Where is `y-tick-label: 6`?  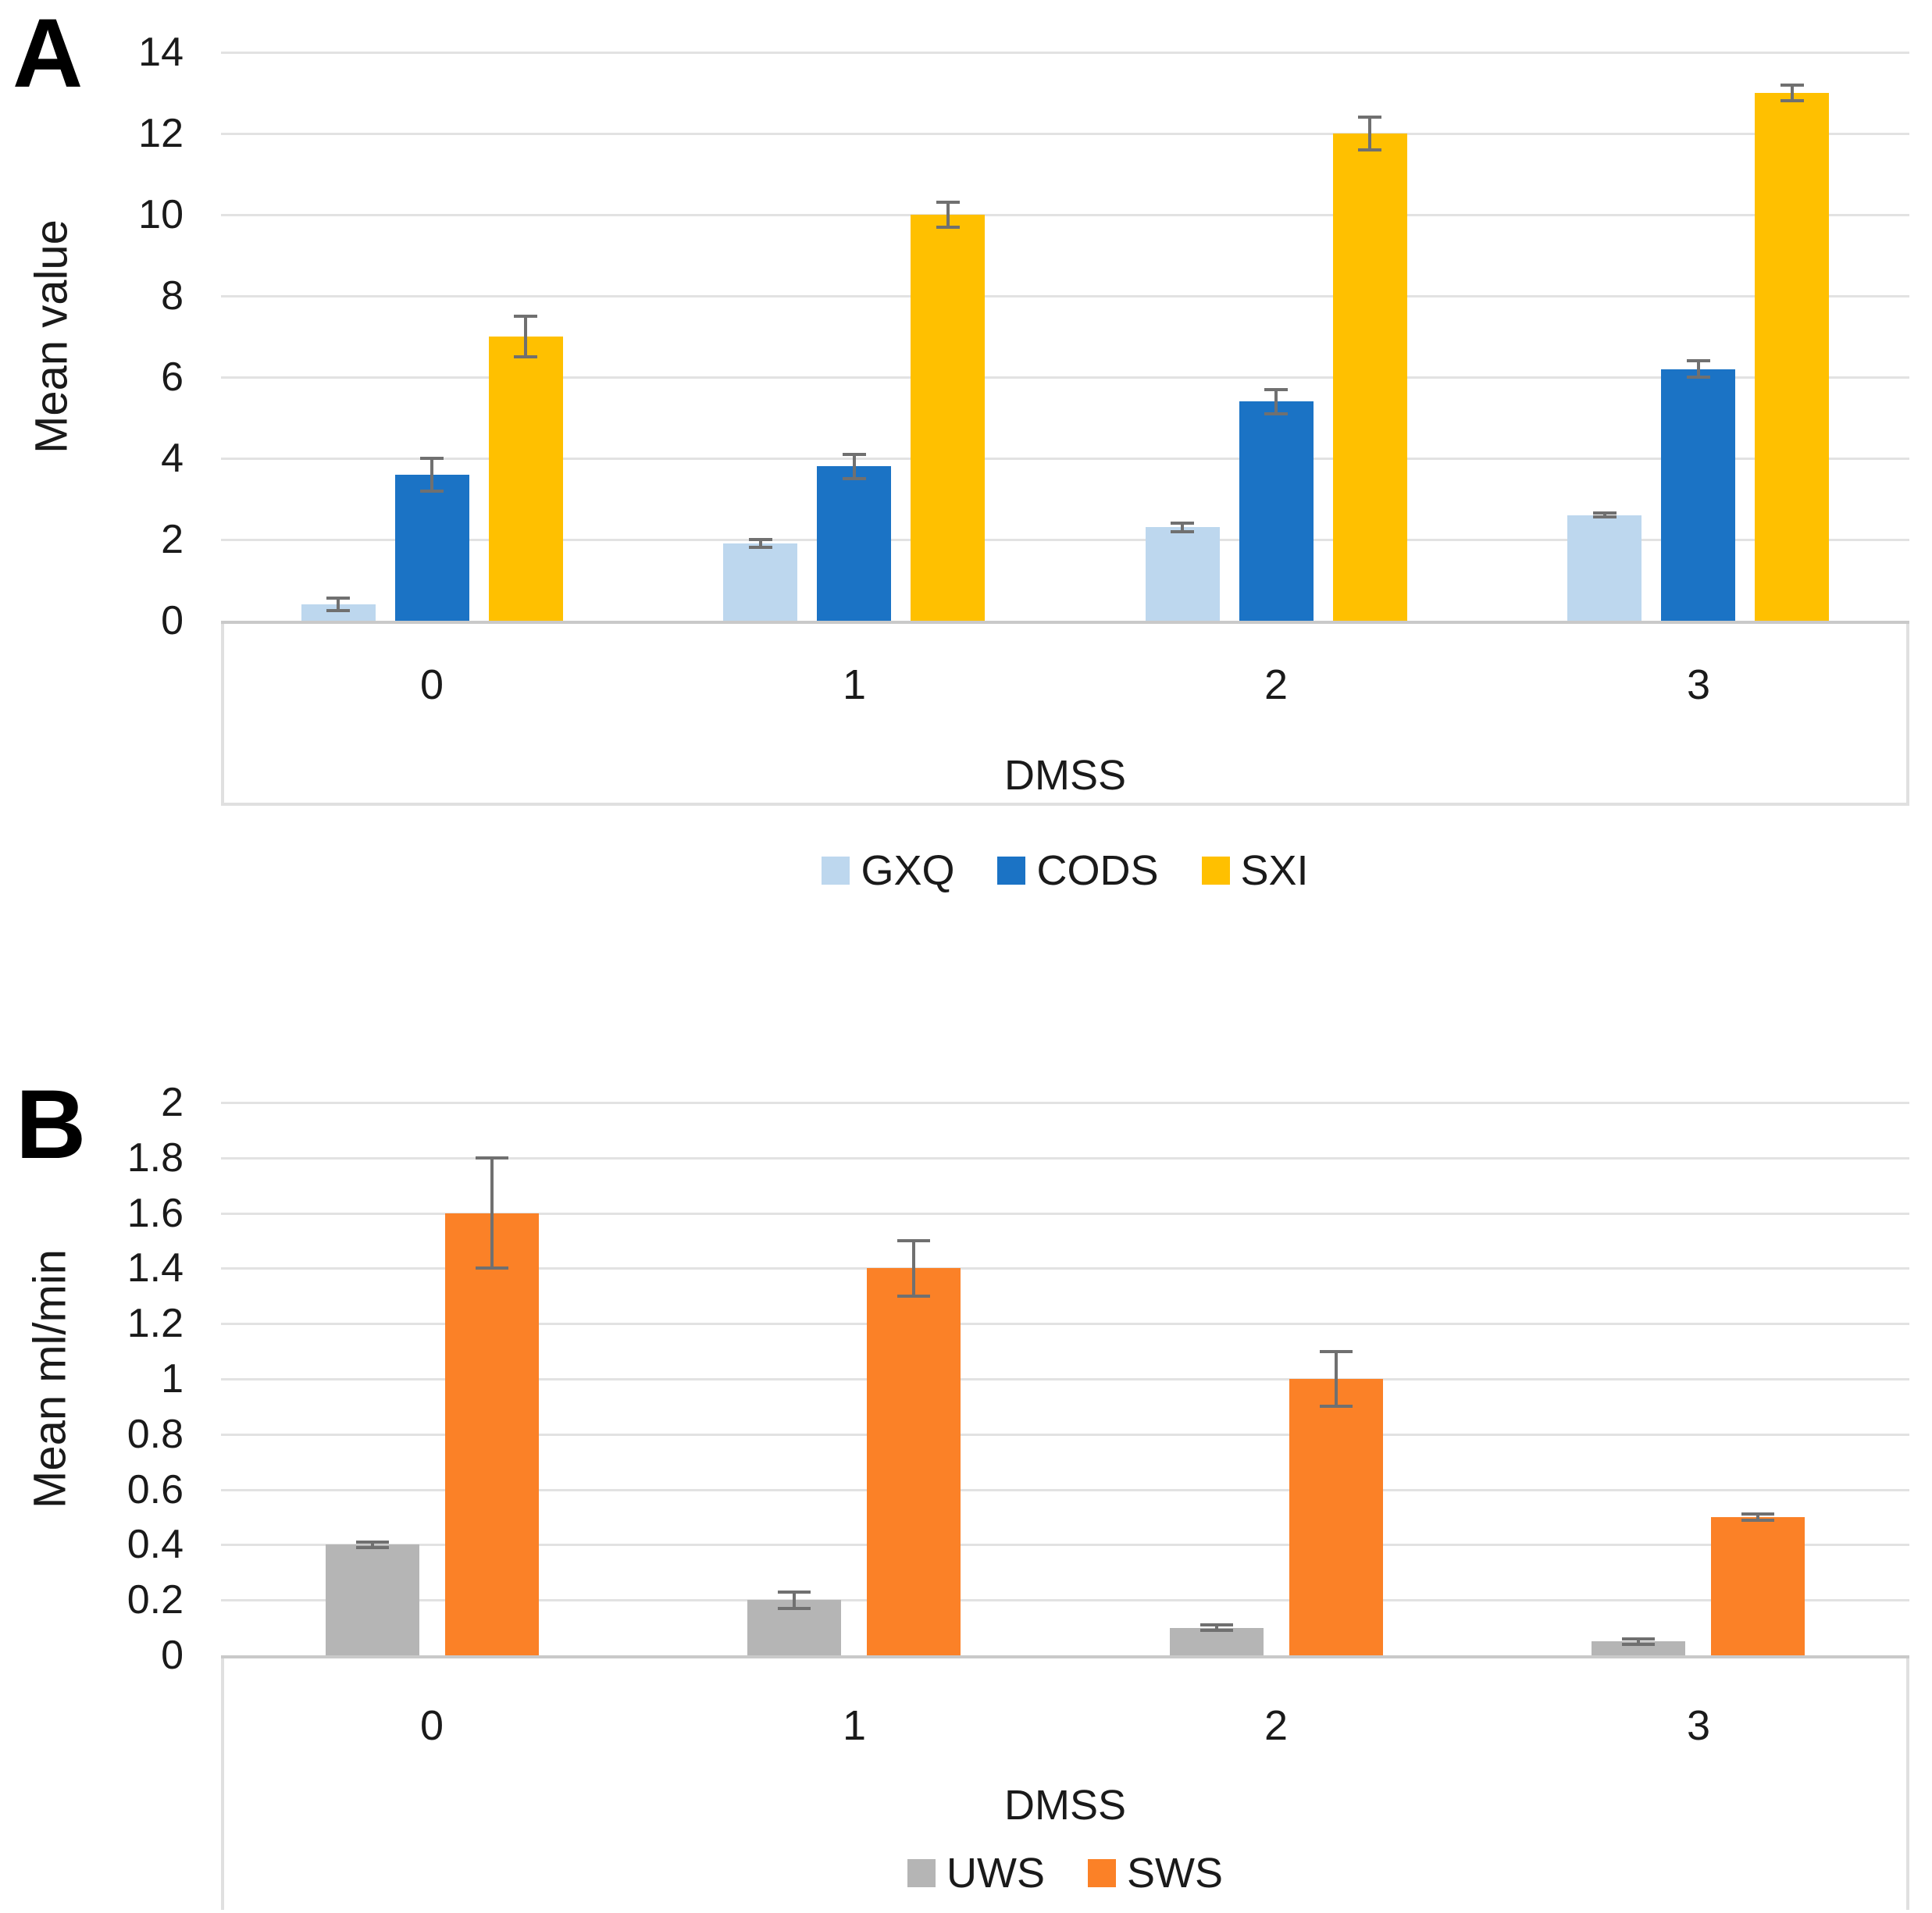 y-tick-label: 6 is located at coordinates (172, 377).